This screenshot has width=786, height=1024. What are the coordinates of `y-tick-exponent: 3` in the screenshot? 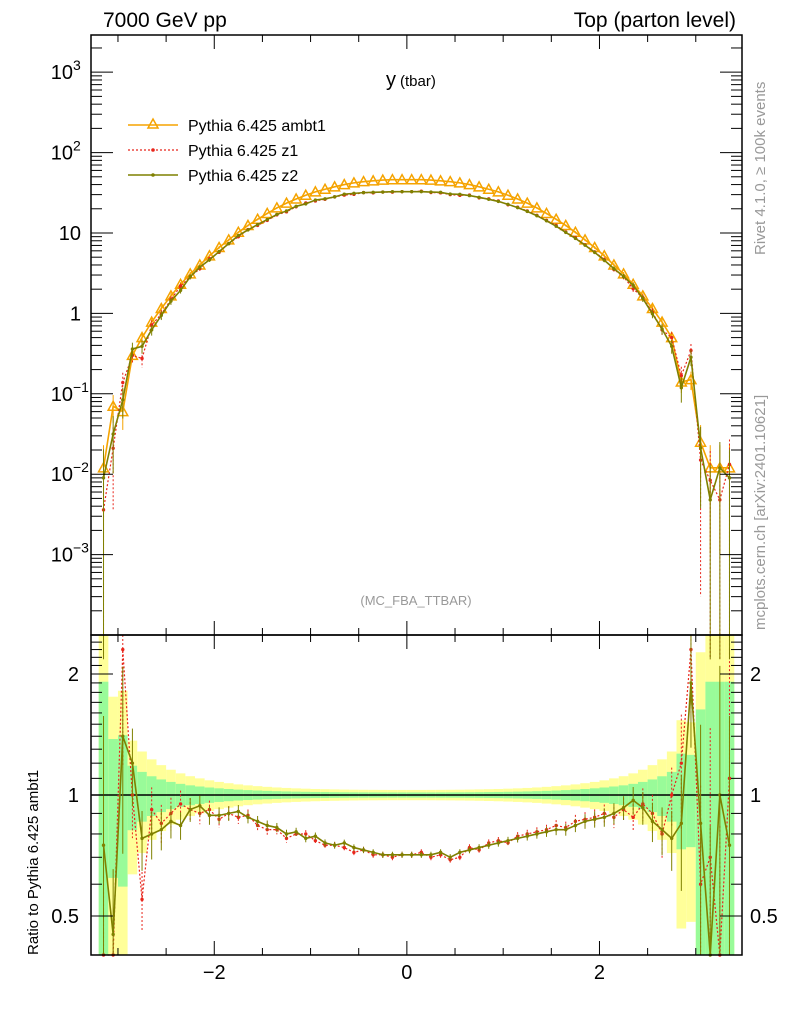 It's located at (77, 65).